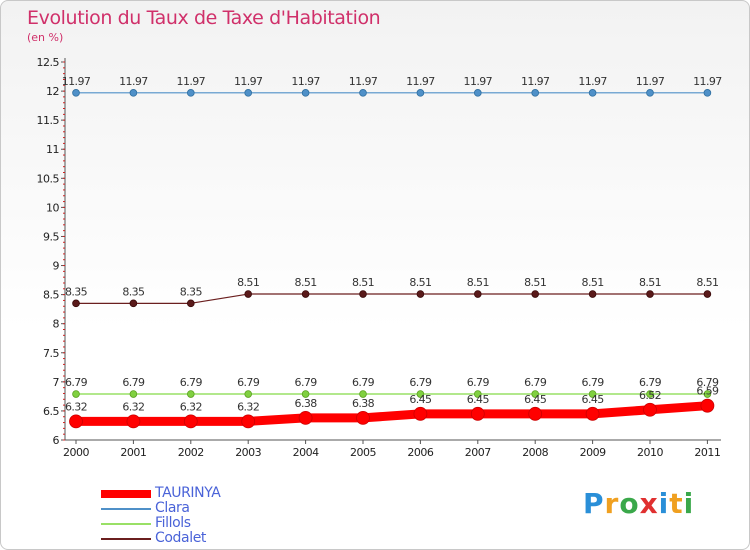 The height and width of the screenshot is (550, 750). I want to click on proxiti-logo: Proxiti, so click(638, 503).